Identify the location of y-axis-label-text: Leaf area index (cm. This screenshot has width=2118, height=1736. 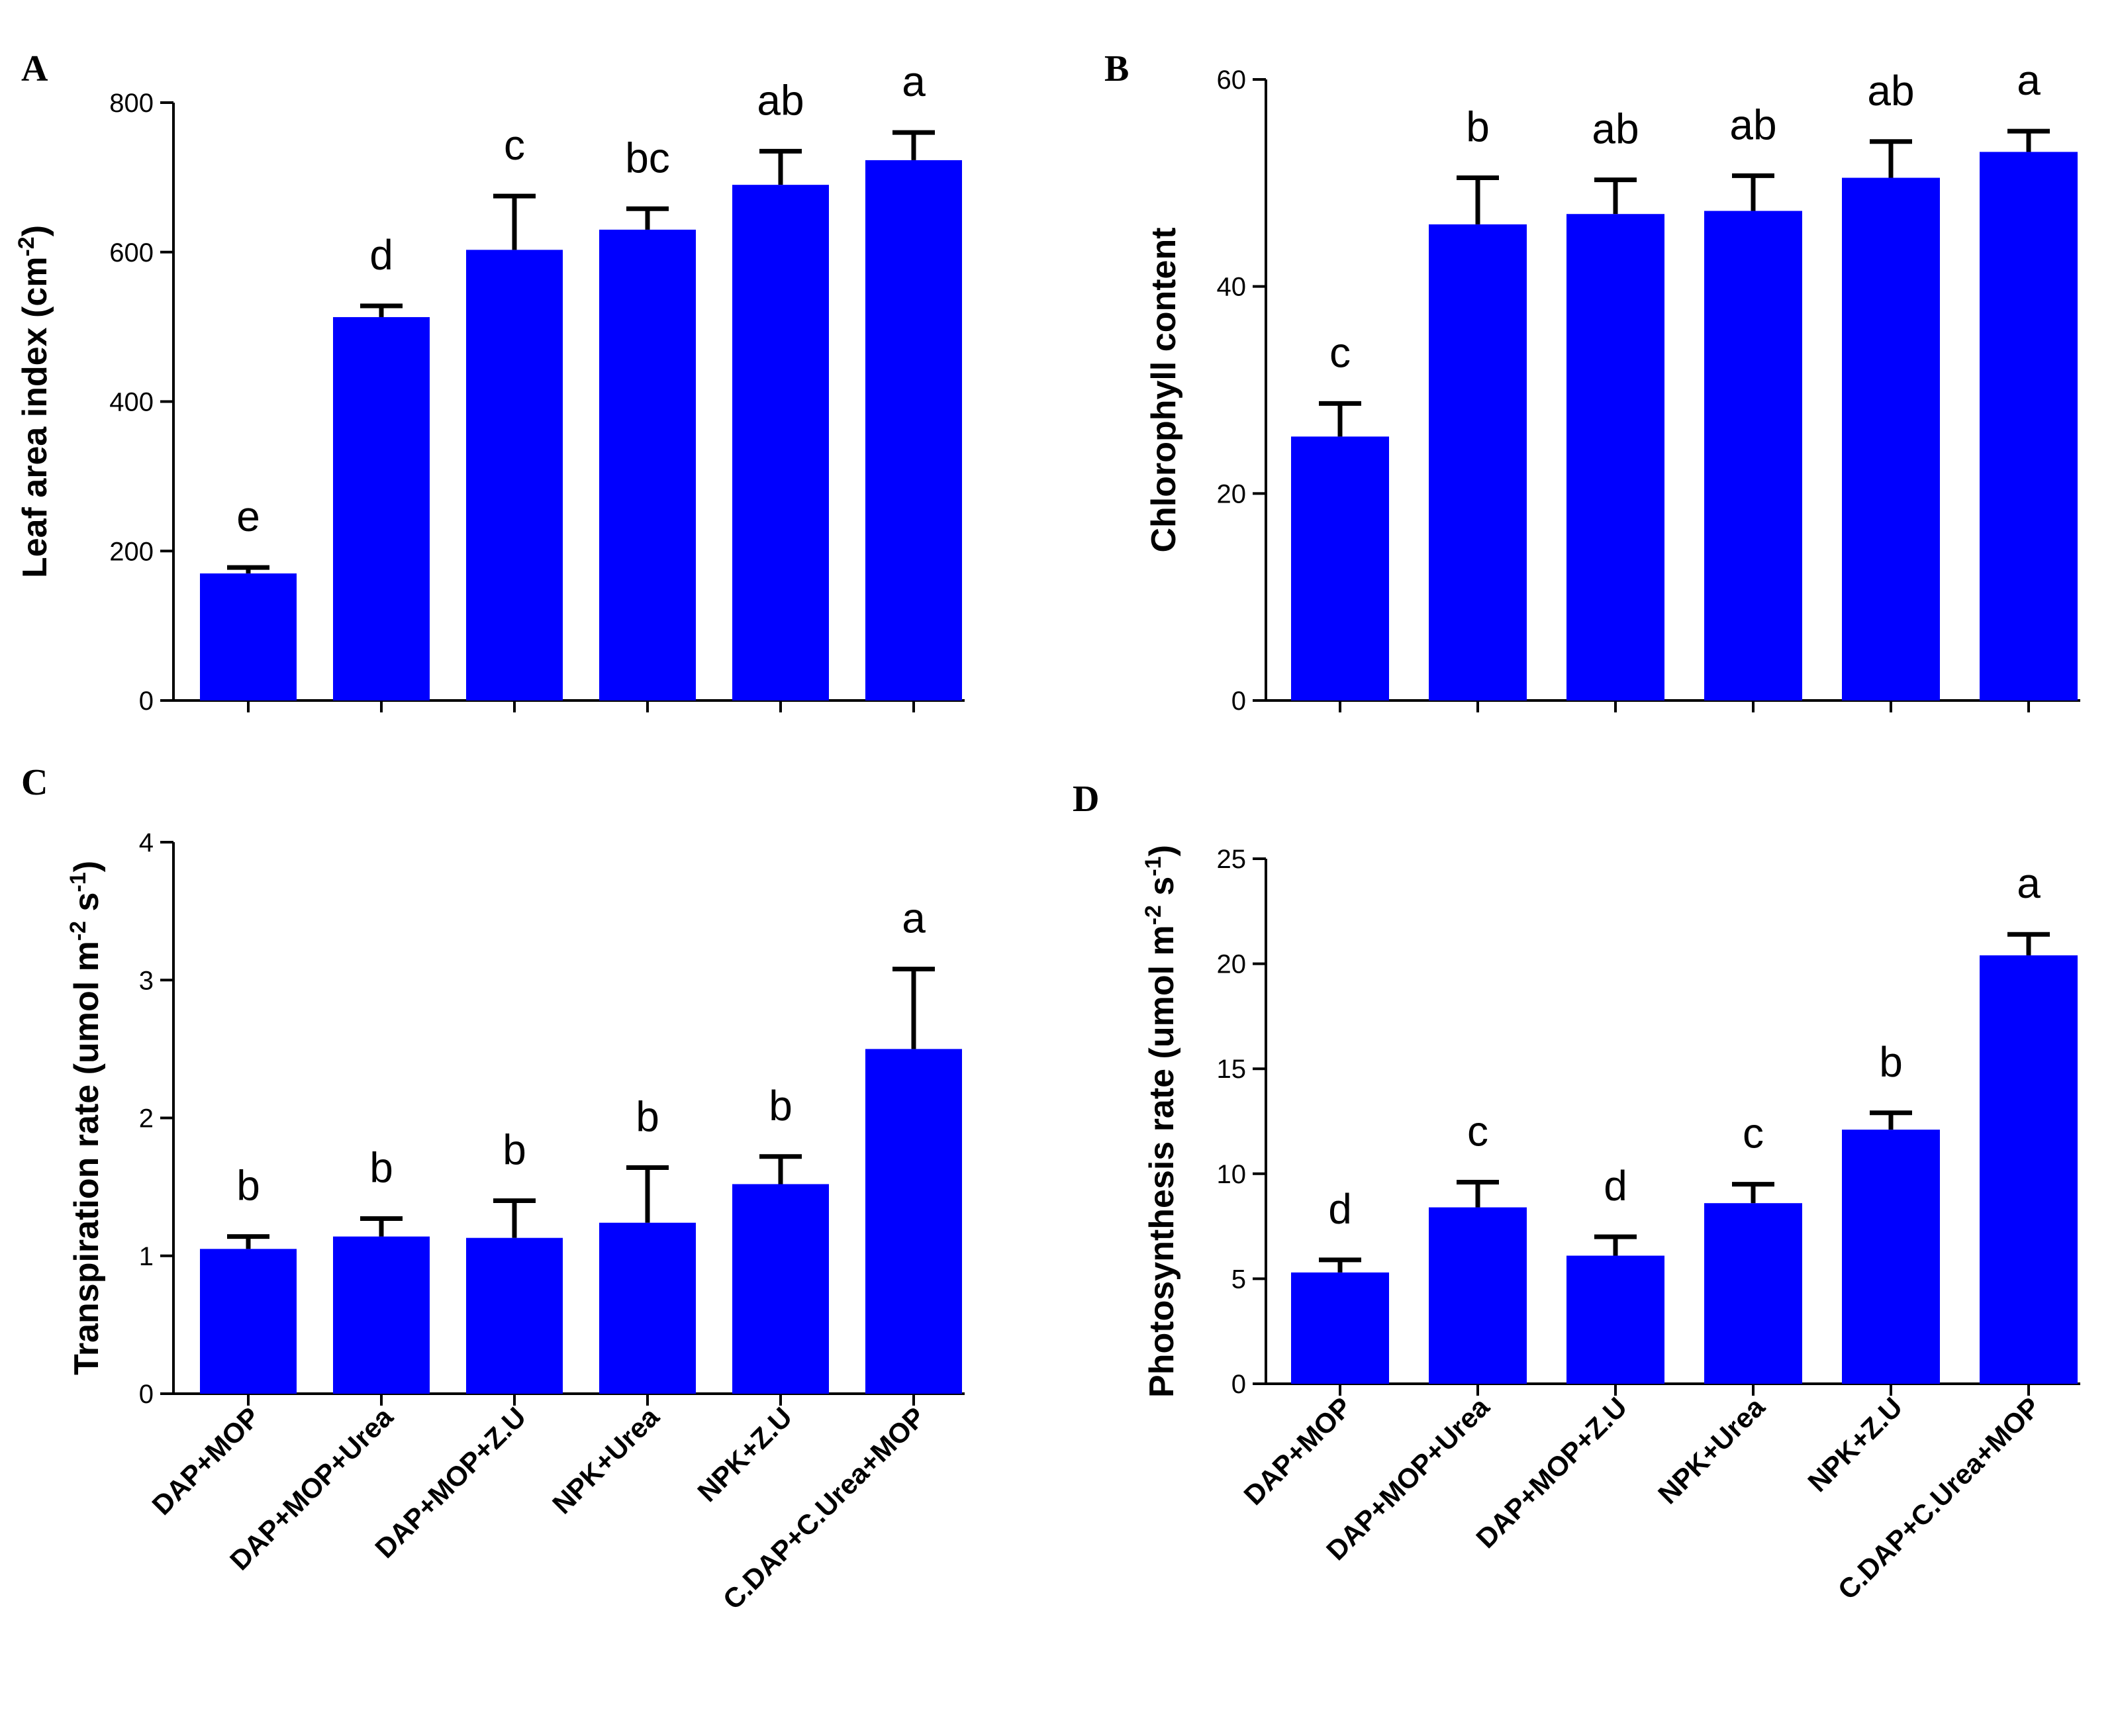
(35, 418).